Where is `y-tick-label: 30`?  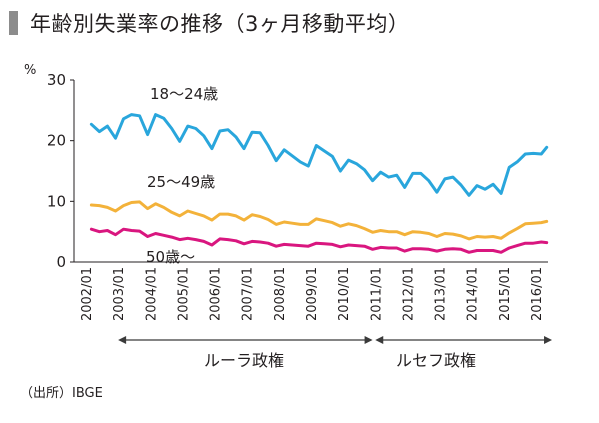
y-tick-label: 30 is located at coordinates (56, 80).